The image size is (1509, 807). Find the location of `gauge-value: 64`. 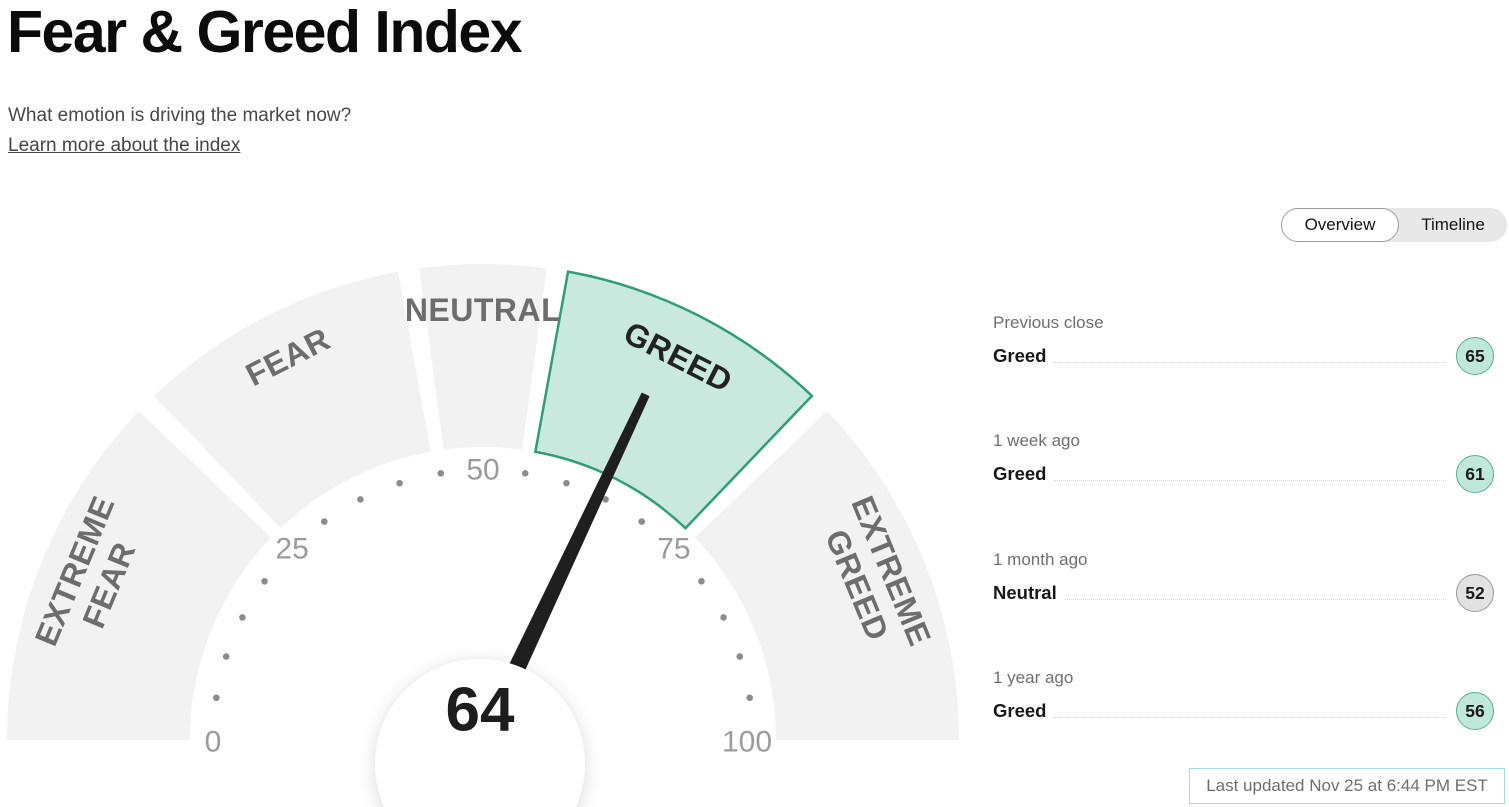

gauge-value: 64 is located at coordinates (480, 710).